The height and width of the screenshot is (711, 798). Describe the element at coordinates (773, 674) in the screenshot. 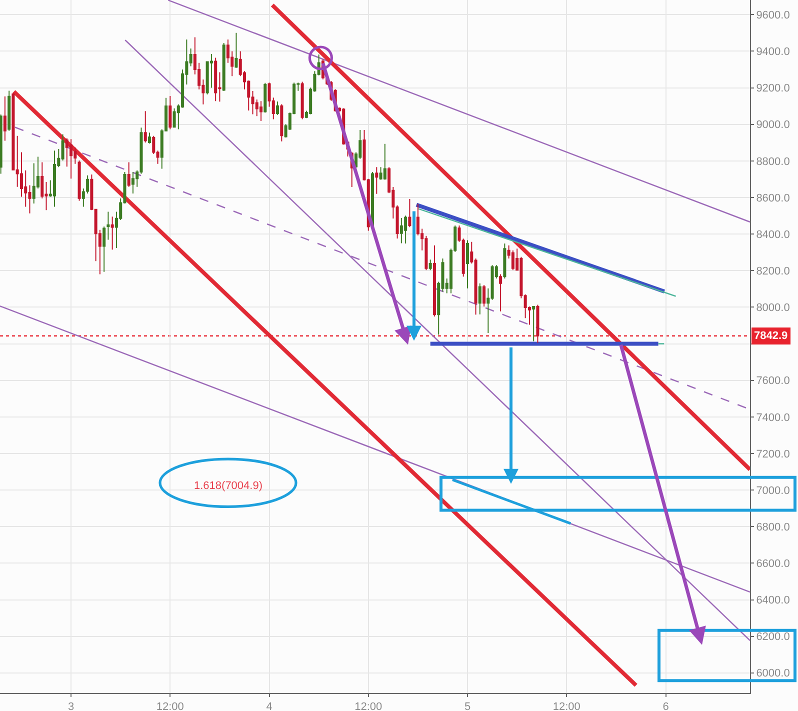

I see `y-tick-label: 6000.0` at that location.